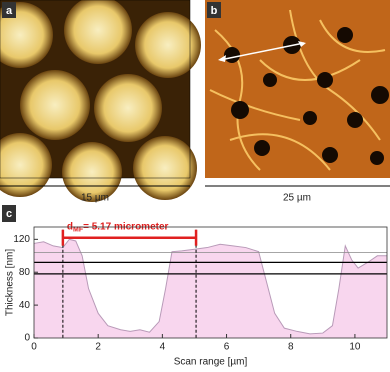 This screenshot has width=390, height=372. Describe the element at coordinates (211, 362) in the screenshot. I see `x-axis-label: Scan range [µm]` at that location.